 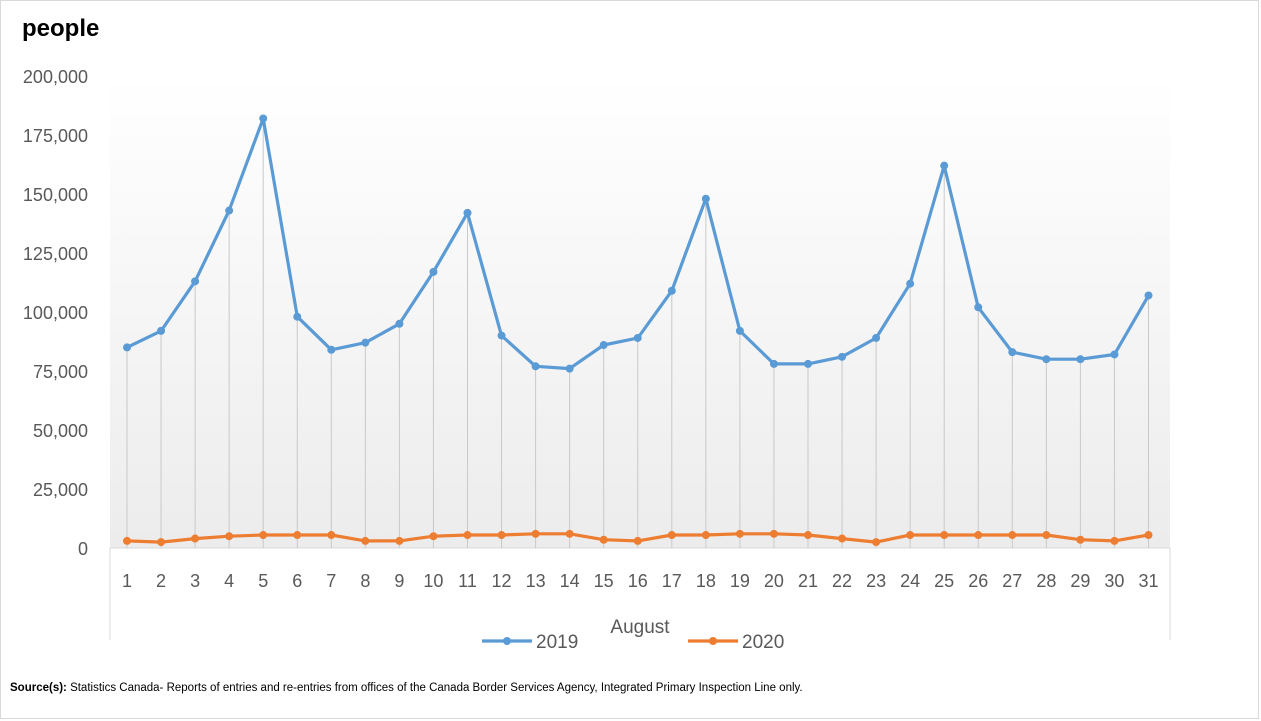 I want to click on source-label: Source(s):, so click(x=38, y=688).